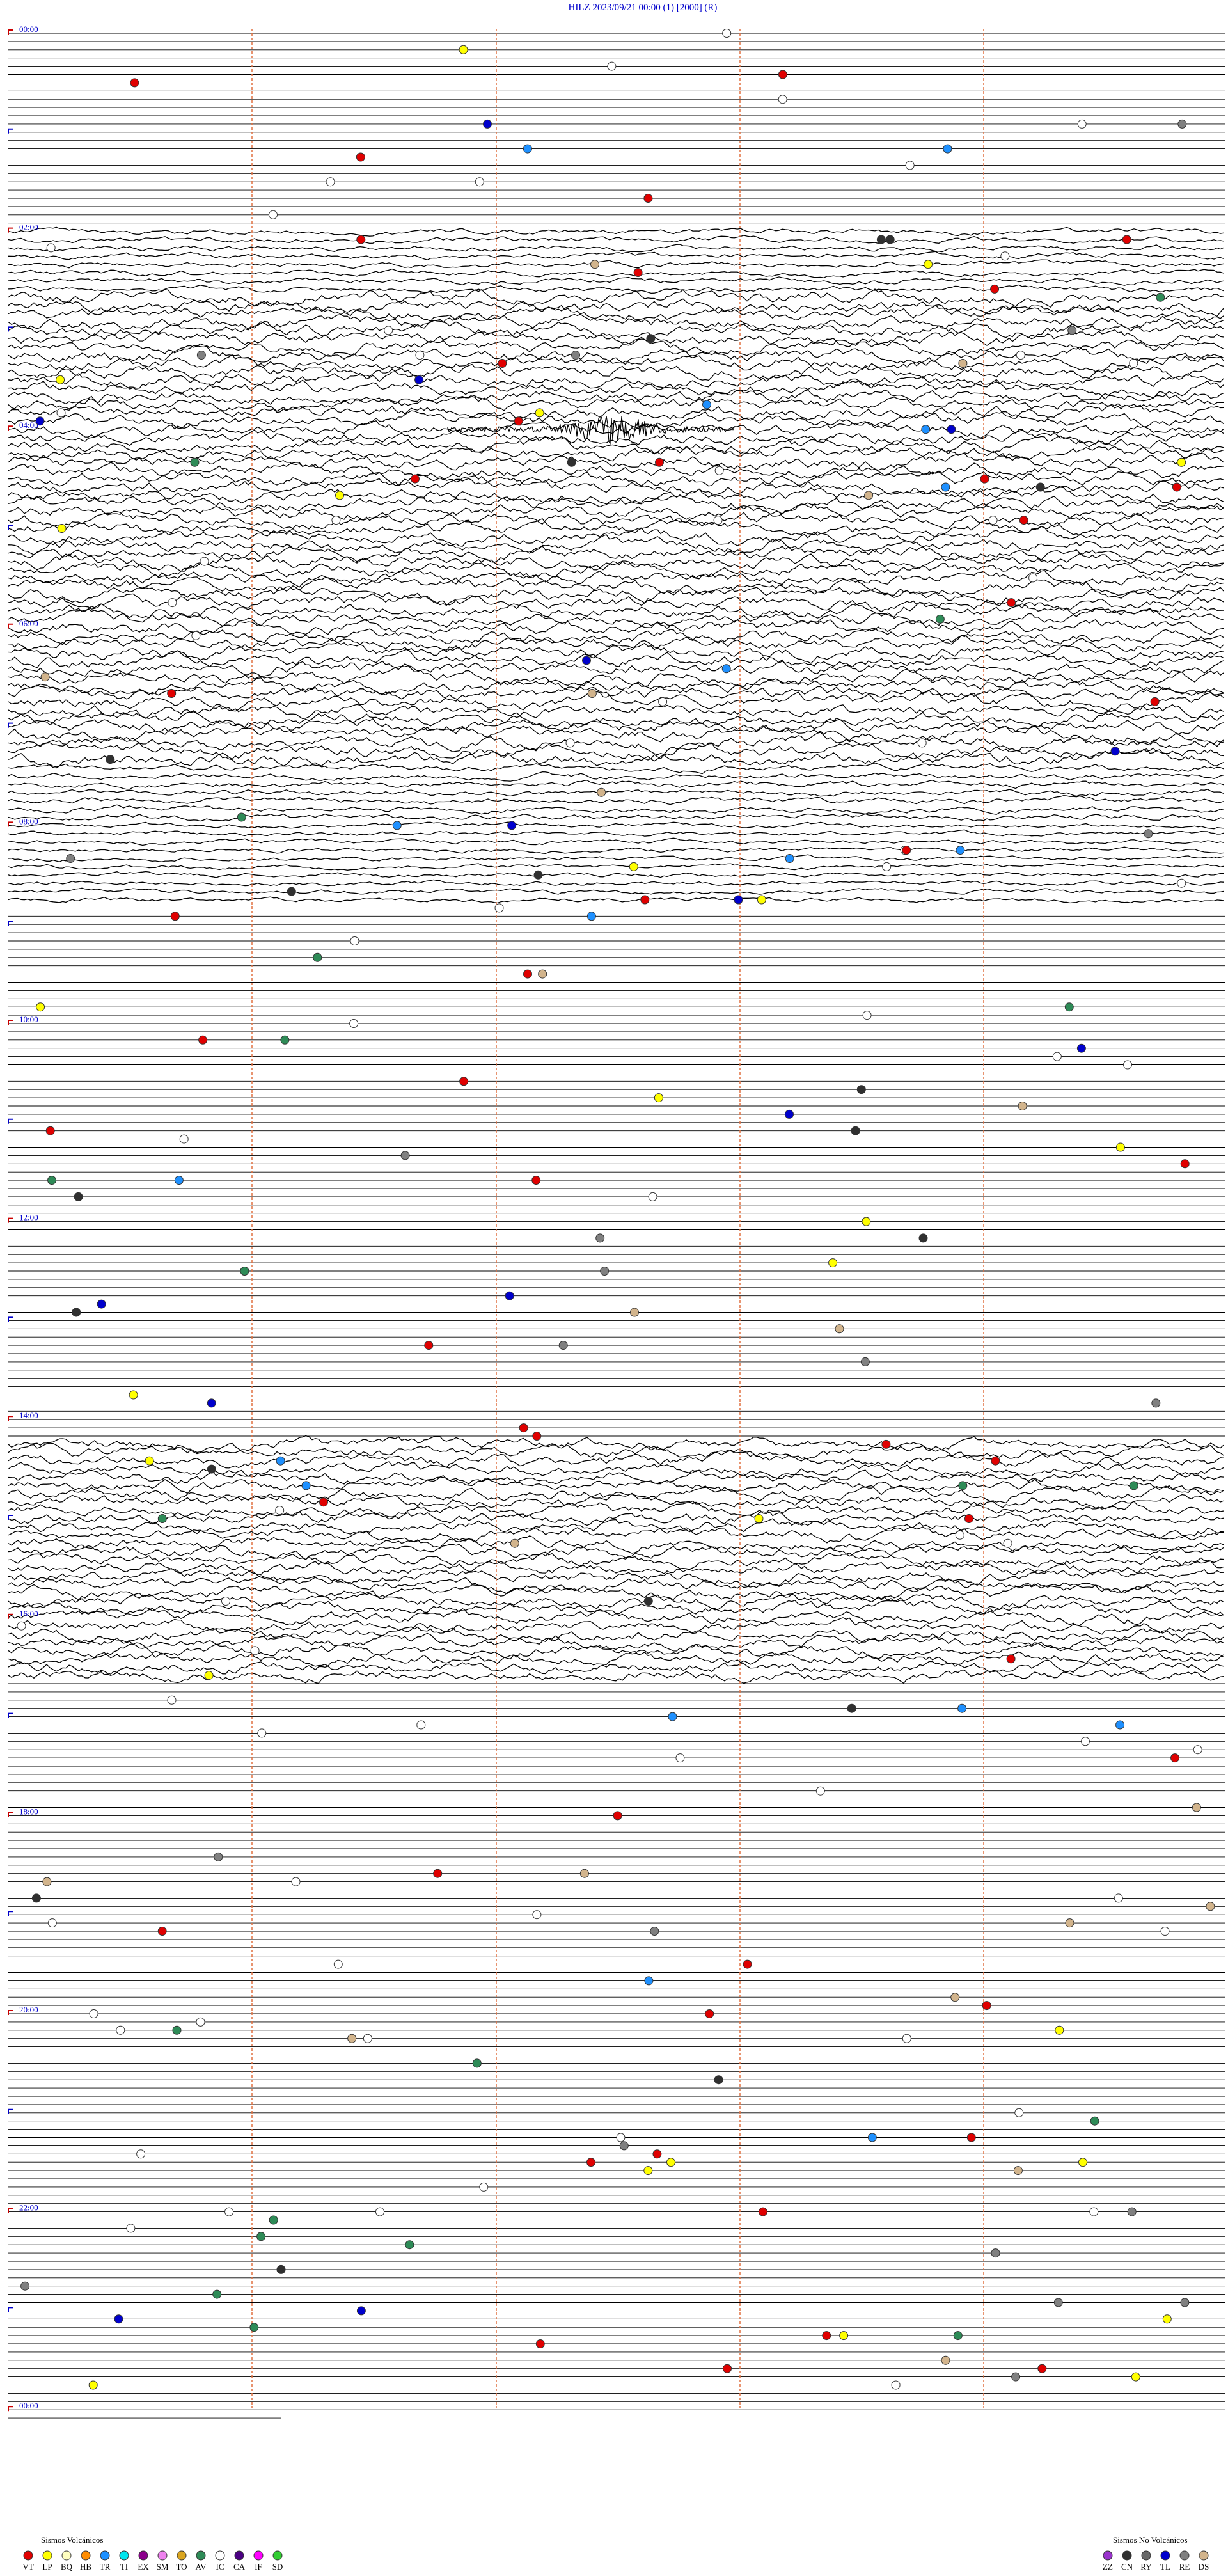  Describe the element at coordinates (239, 2567) in the screenshot. I see `legend-label: CA` at that location.